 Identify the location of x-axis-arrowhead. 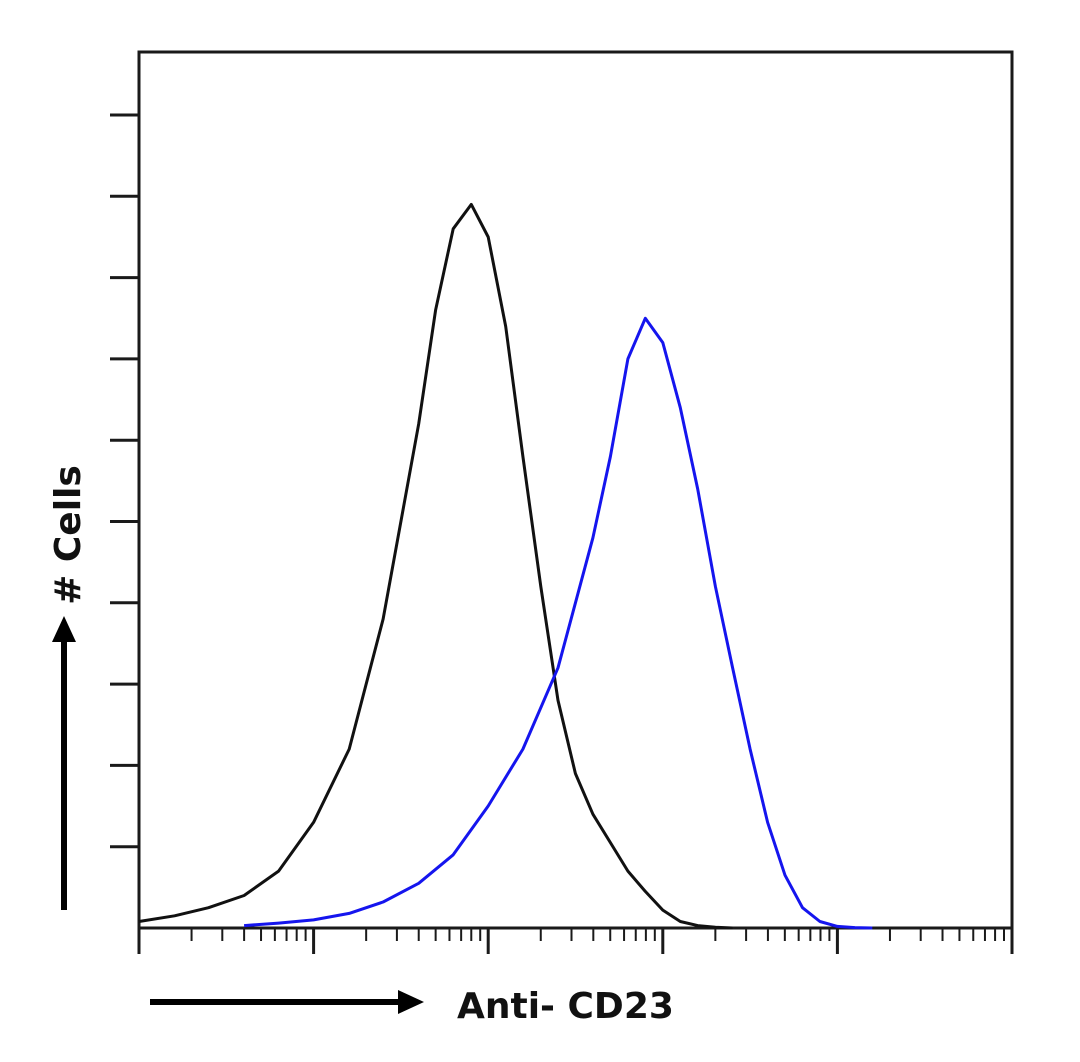
(411, 1002).